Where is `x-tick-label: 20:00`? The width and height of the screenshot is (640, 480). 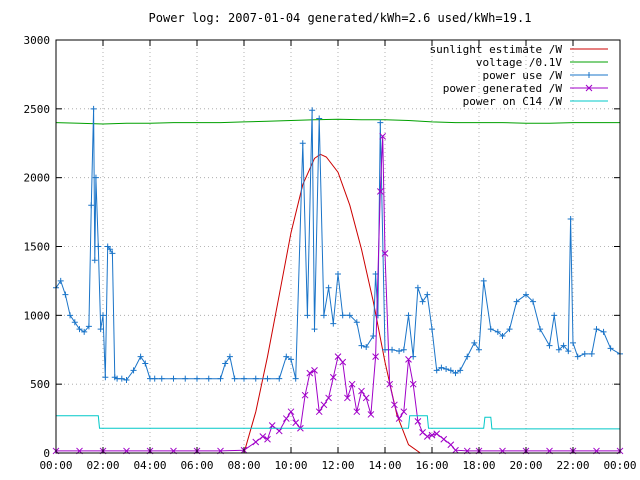 x-tick-label: 20:00 is located at coordinates (525, 465).